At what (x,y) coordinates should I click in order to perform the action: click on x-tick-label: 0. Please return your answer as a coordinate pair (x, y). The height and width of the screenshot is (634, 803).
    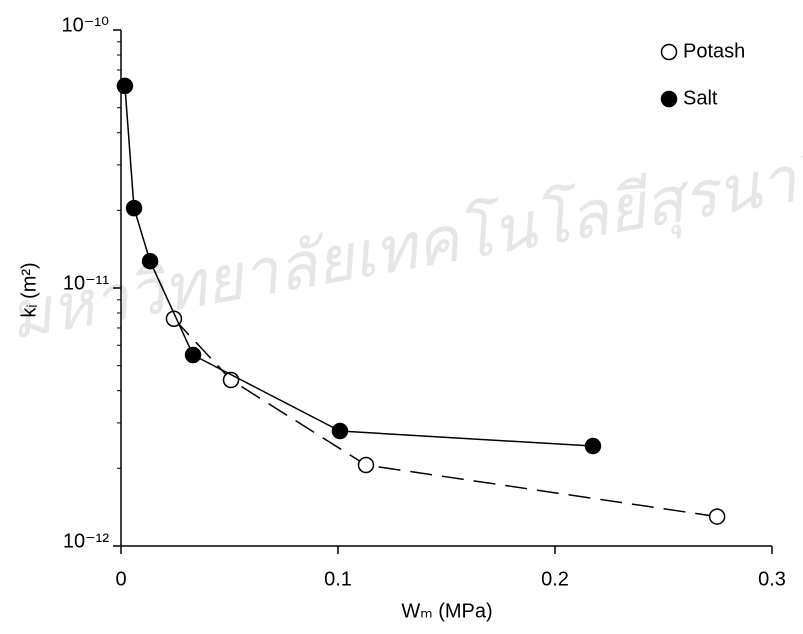
    Looking at the image, I should click on (120, 579).